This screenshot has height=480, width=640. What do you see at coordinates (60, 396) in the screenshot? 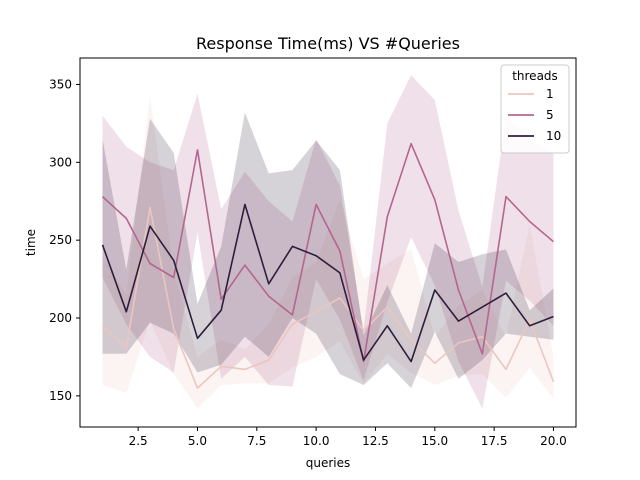
I see `y-tick-label: 150` at bounding box center [60, 396].